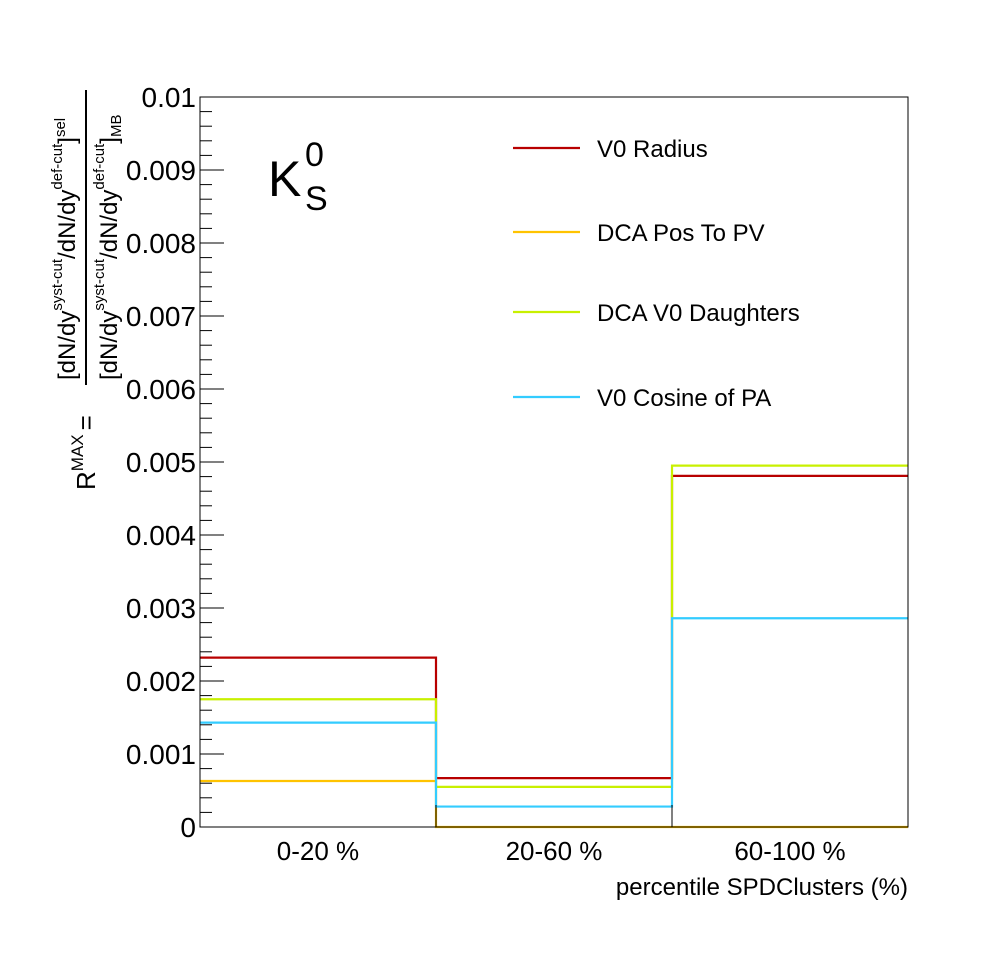 Image resolution: width=998 pixels, height=973 pixels. I want to click on x-axis-category-labels: 0-20 % 20-60 % 60-100 %, so click(561, 851).